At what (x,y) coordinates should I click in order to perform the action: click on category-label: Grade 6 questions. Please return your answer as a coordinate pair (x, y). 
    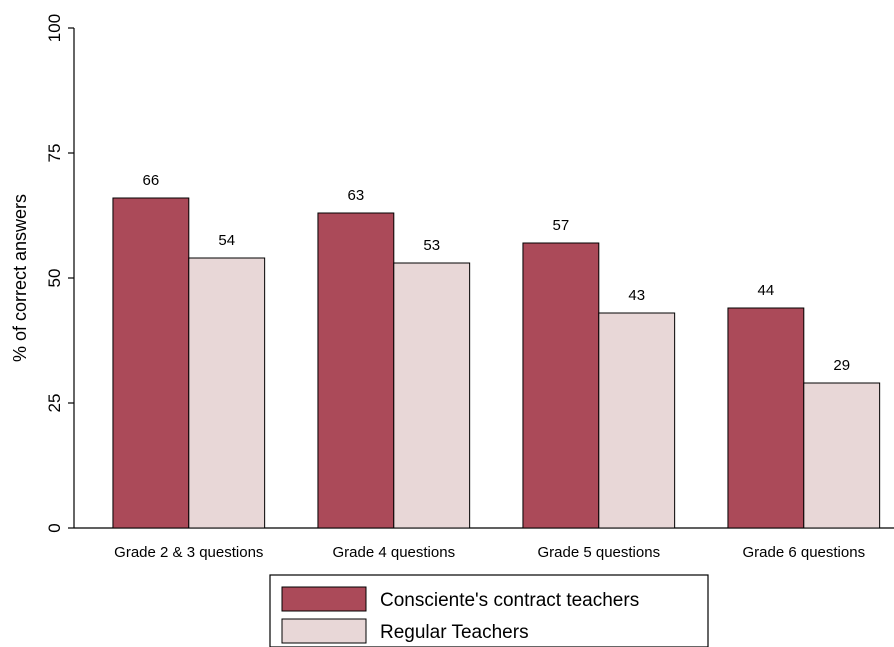
    Looking at the image, I should click on (804, 552).